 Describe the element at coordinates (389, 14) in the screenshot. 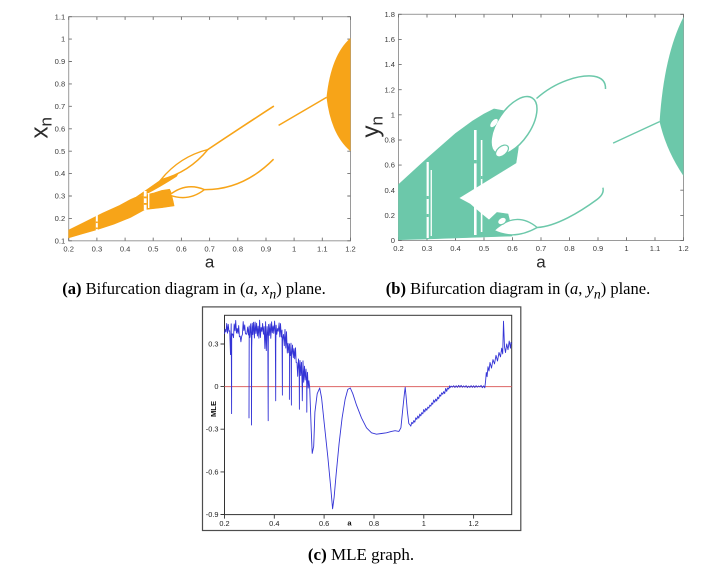

I see `svg-text: 1.8` at that location.